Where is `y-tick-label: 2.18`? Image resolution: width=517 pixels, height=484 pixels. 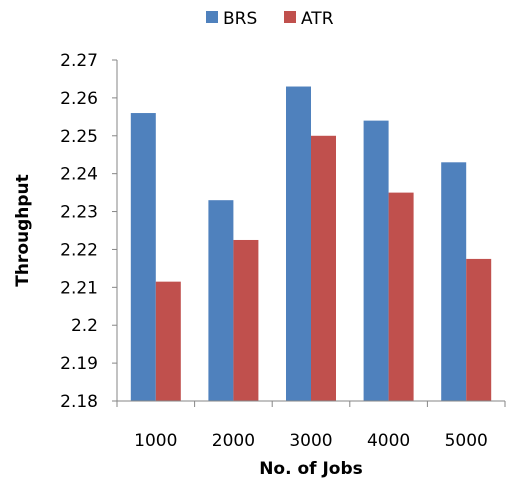
y-tick-label: 2.18 is located at coordinates (79, 402).